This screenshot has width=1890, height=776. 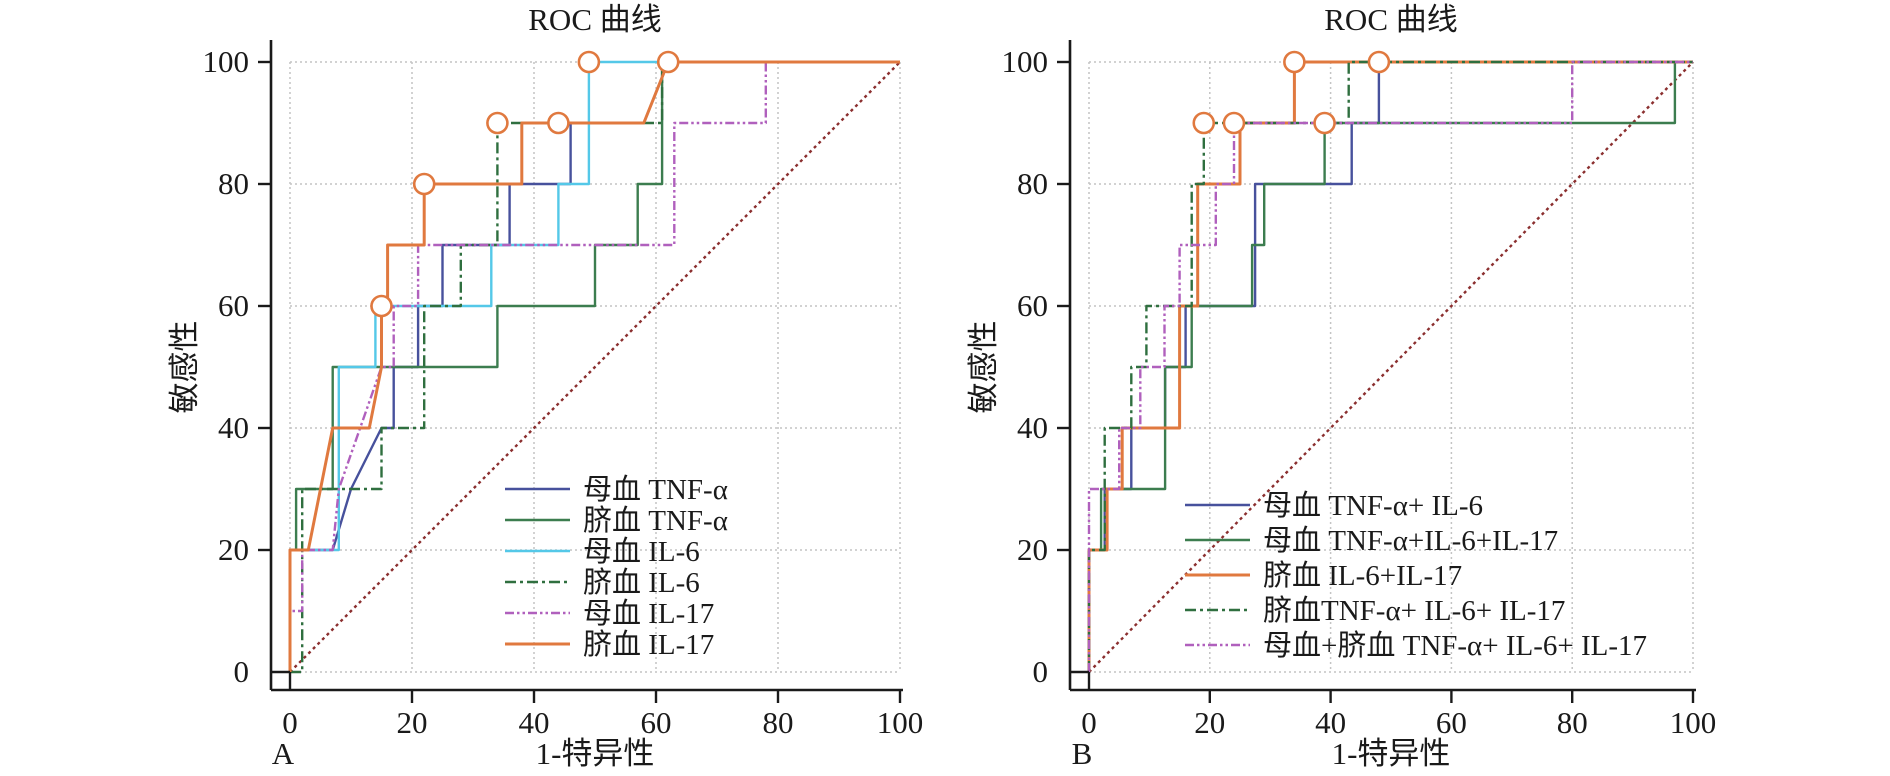 I want to click on legend-item: 母血 TNF-α+ IL-6, so click(x=1334, y=505).